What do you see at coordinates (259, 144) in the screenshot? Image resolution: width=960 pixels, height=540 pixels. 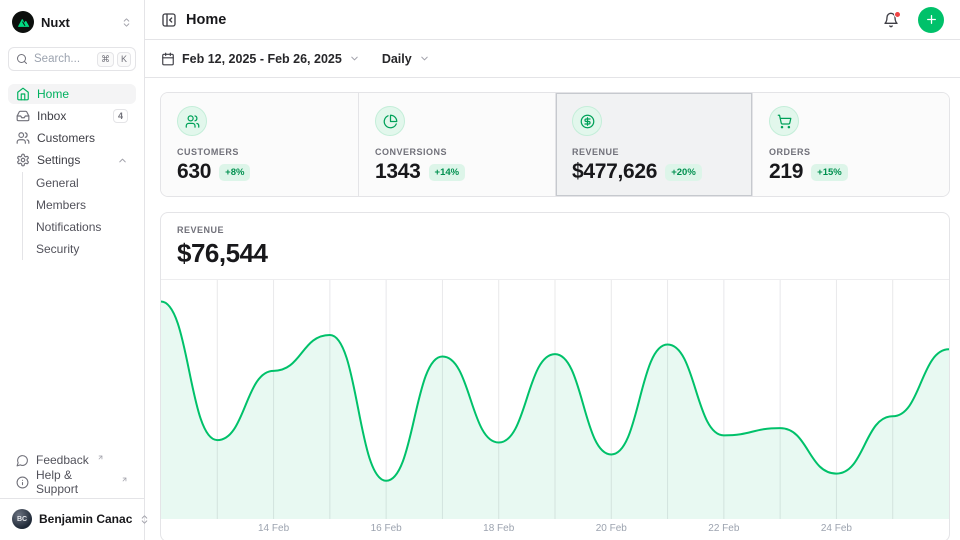 I see `stat-card-customers: CUSTOMERS 630 +8%` at bounding box center [259, 144].